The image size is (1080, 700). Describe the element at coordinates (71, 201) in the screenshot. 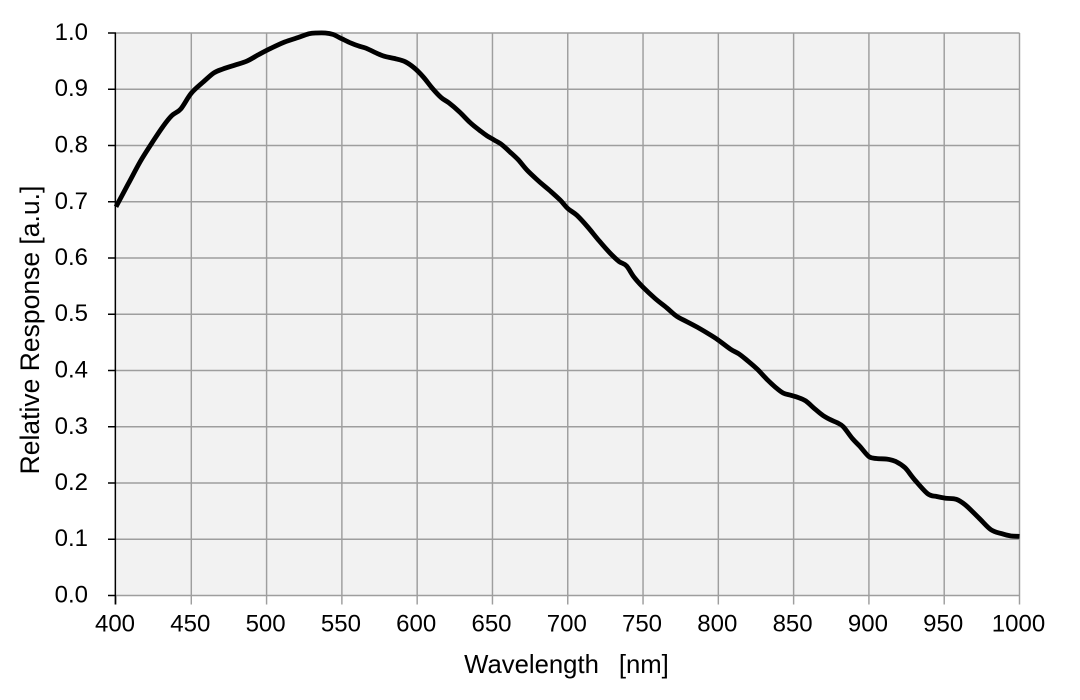

I see `svg-text: 0.7` at that location.